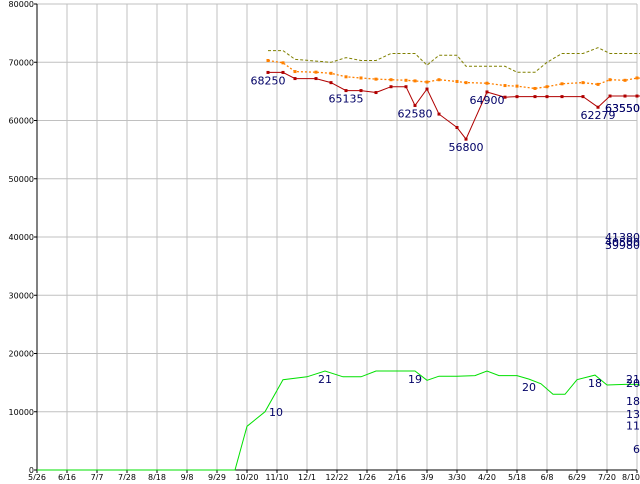 This screenshot has width=640, height=484. What do you see at coordinates (454, 60) in the screenshot?
I see `series-line-max` at bounding box center [454, 60].